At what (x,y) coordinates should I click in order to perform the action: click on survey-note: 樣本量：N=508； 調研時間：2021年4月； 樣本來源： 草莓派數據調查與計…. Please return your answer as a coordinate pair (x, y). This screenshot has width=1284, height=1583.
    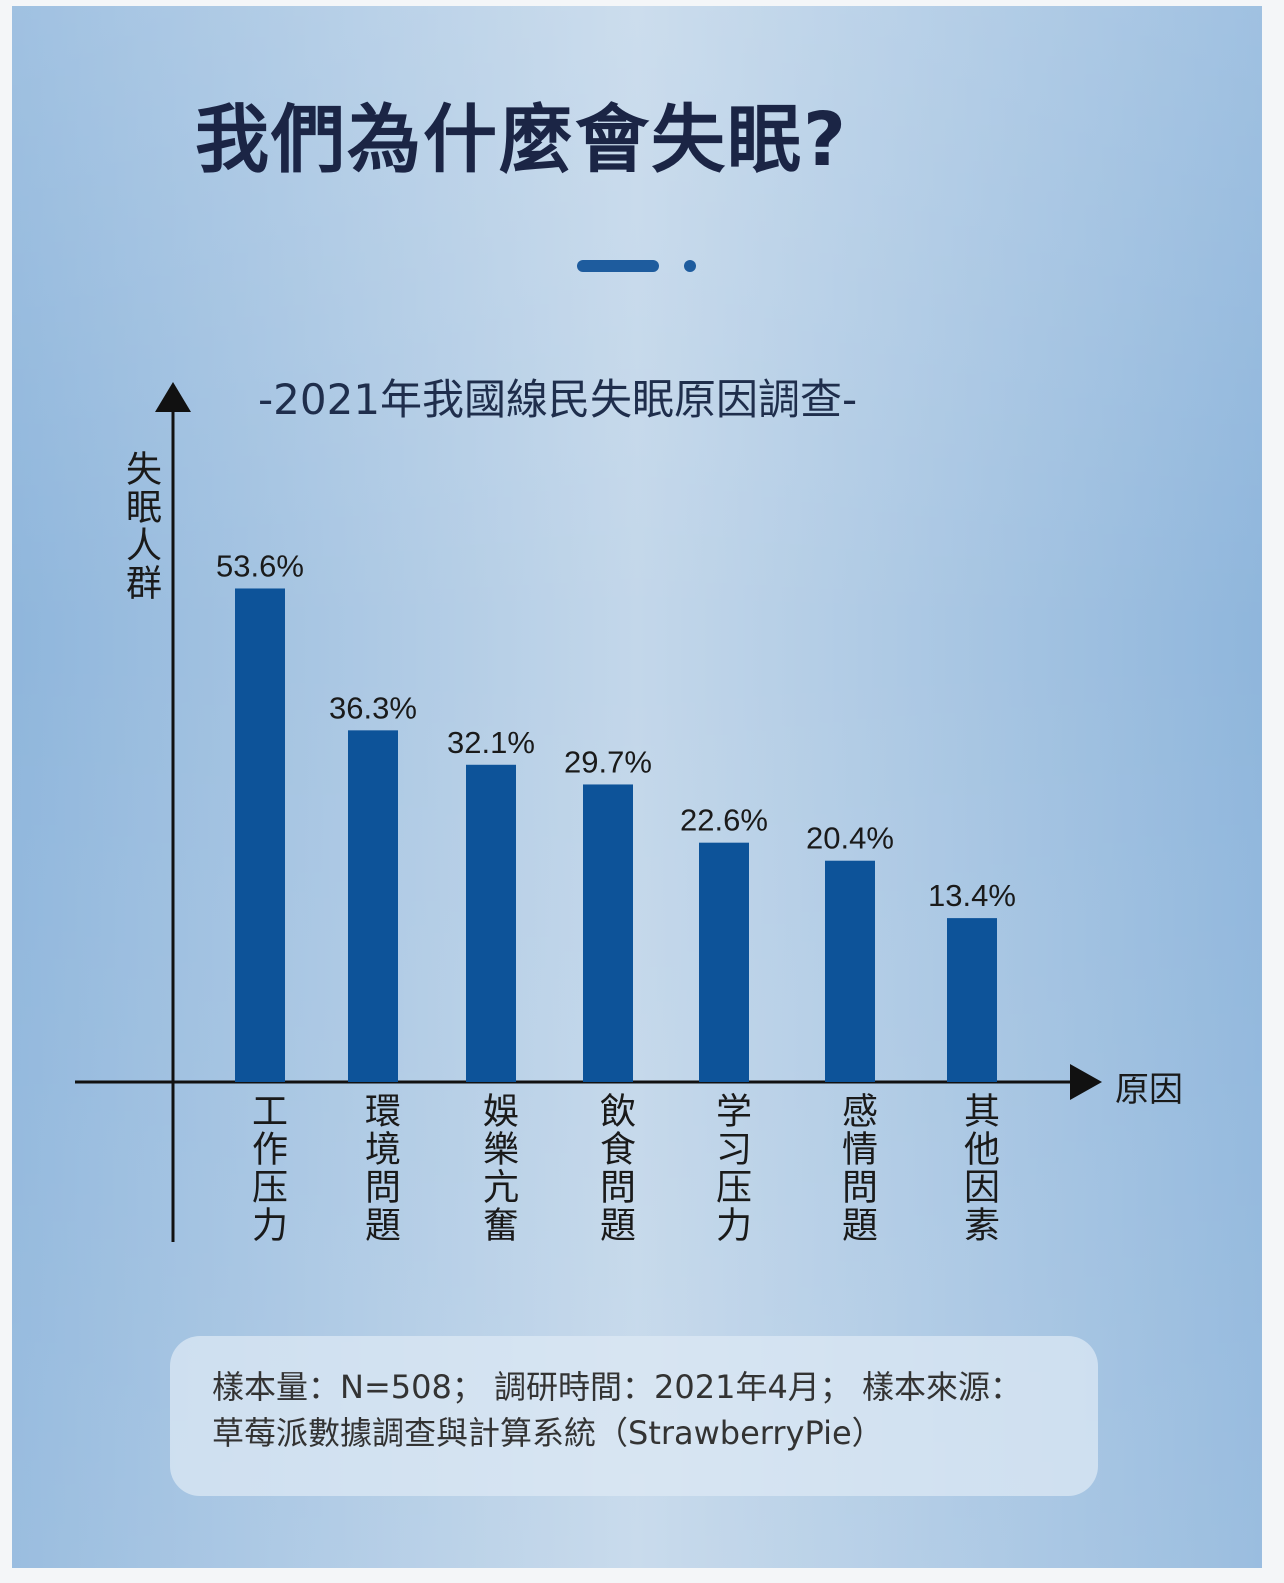
    Looking at the image, I should click on (634, 1416).